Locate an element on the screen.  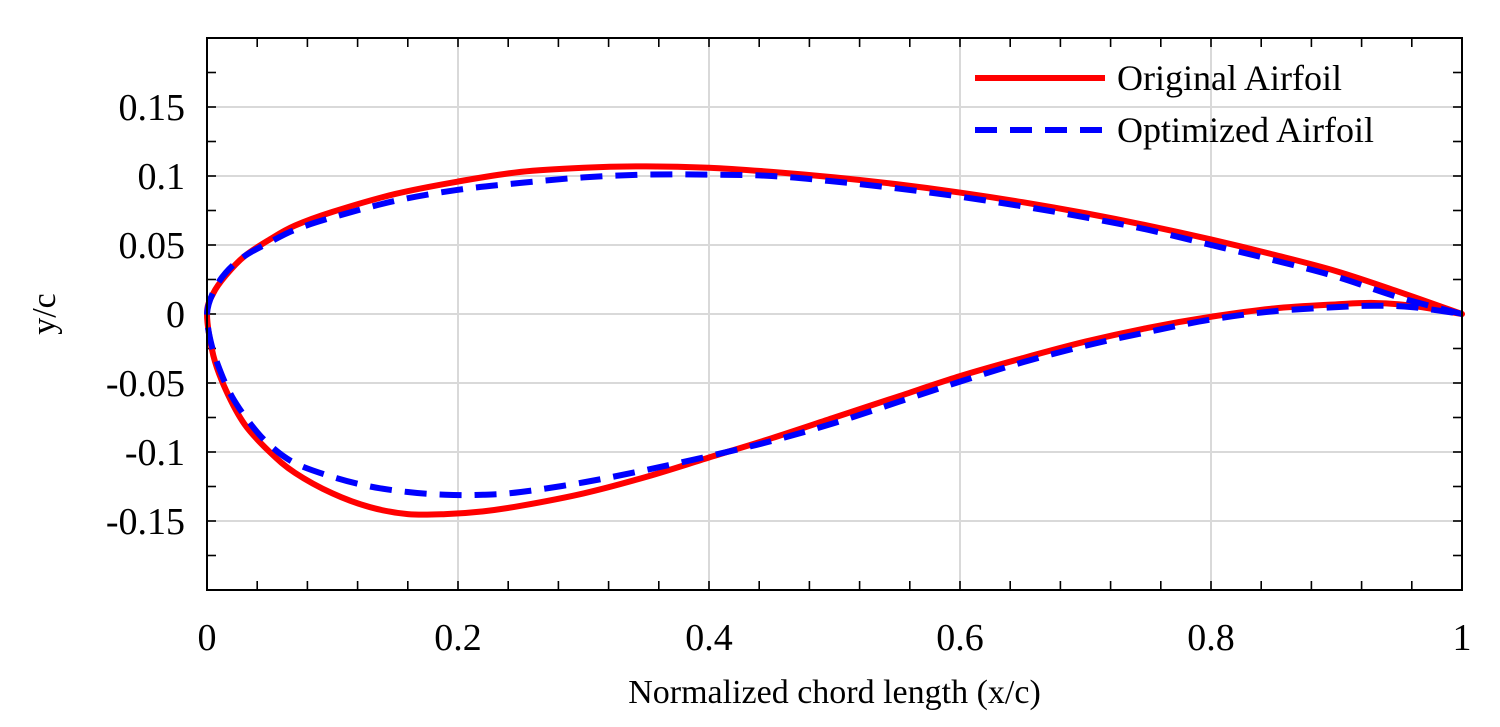
legend-label-optimized: Optimized Airfoil is located at coordinates (1245, 130).